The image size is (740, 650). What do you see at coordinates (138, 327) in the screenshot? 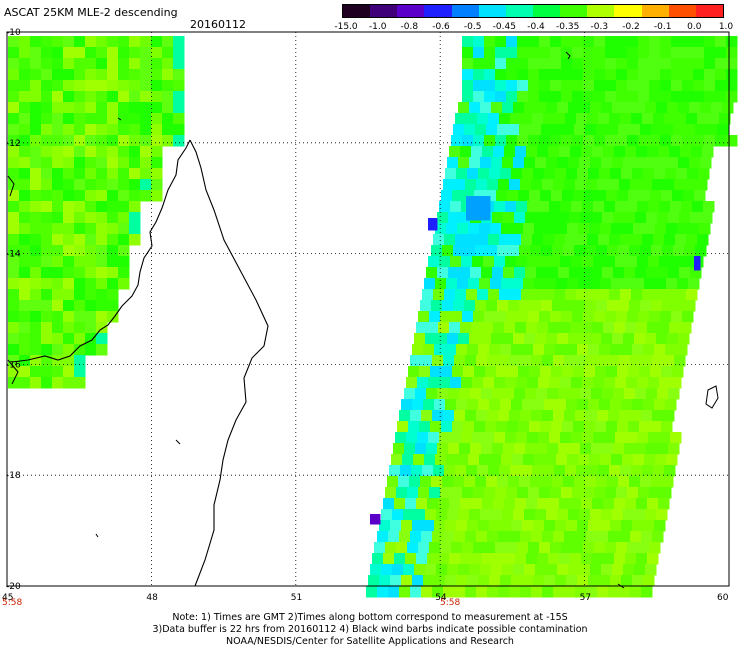
I see `comoros-islands` at bounding box center [138, 327].